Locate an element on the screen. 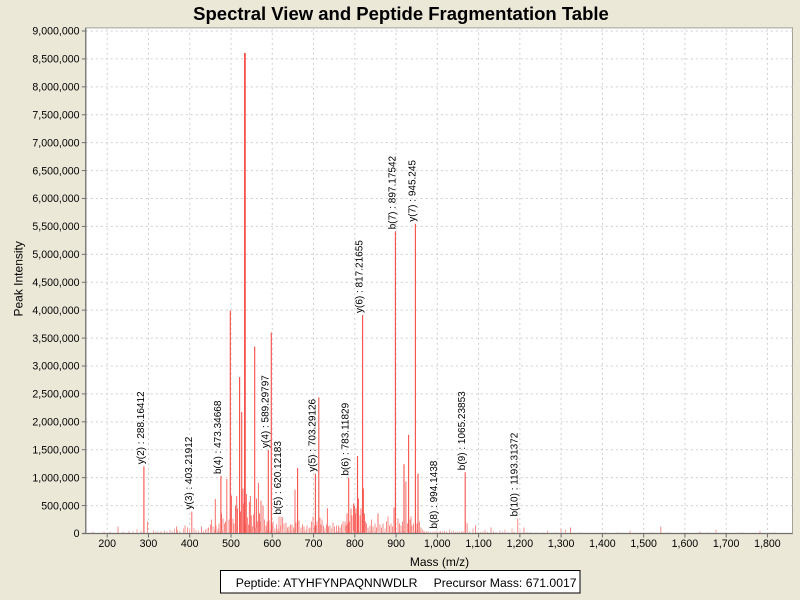  svg-text: 1,100 is located at coordinates (478, 544).